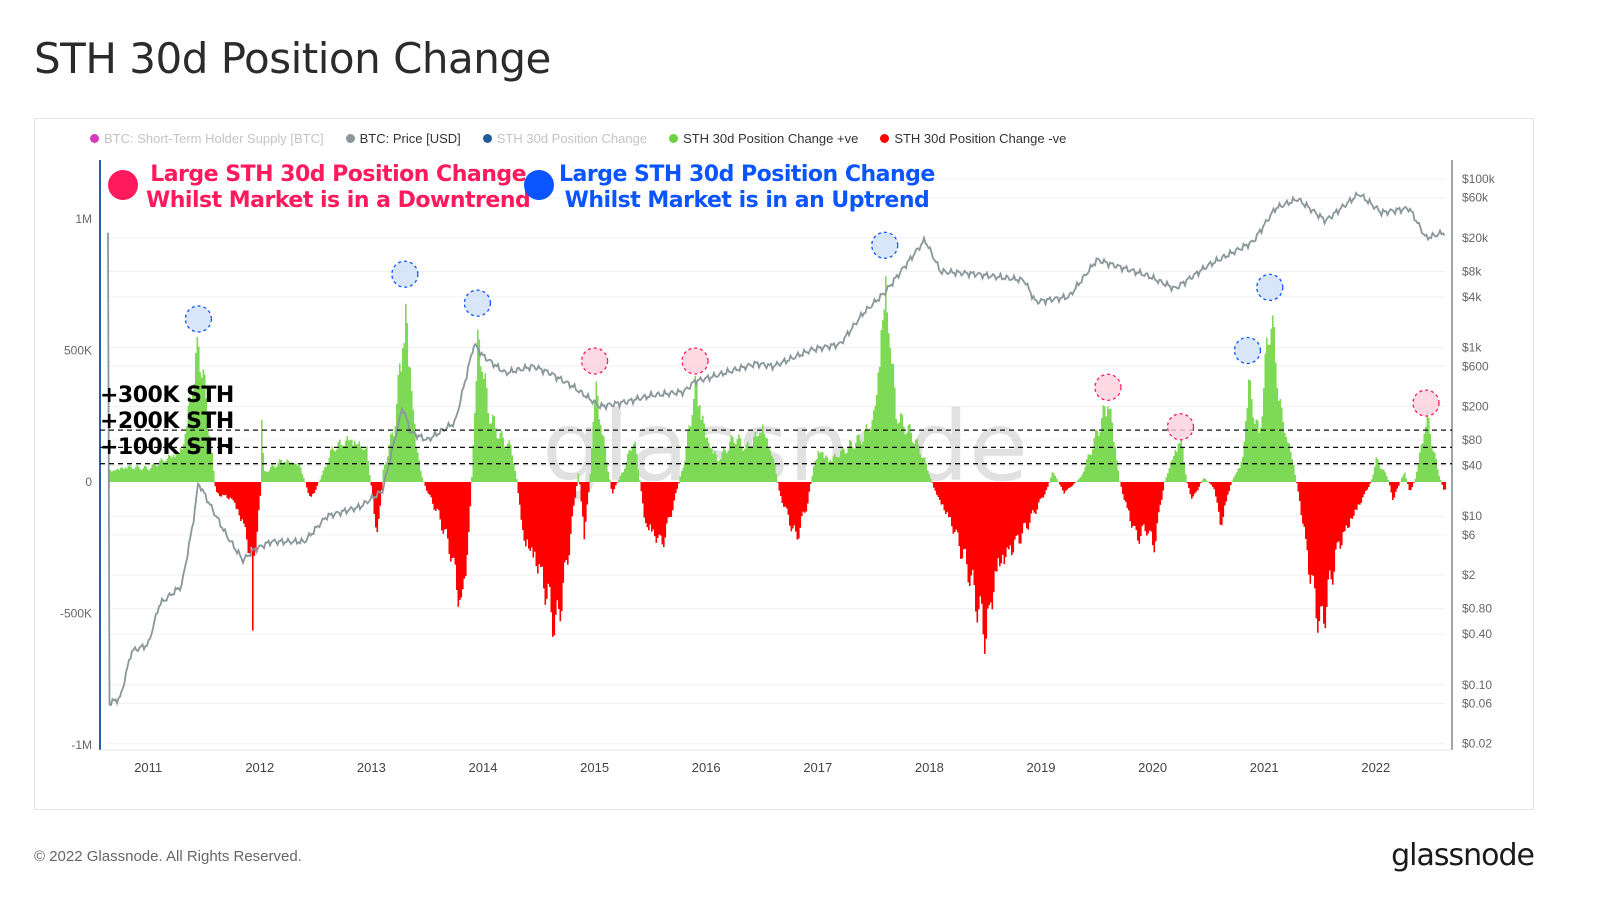  Describe the element at coordinates (338, 200) in the screenshot. I see `downtrend-line2: Whilst Market is in a Downtrend` at that location.